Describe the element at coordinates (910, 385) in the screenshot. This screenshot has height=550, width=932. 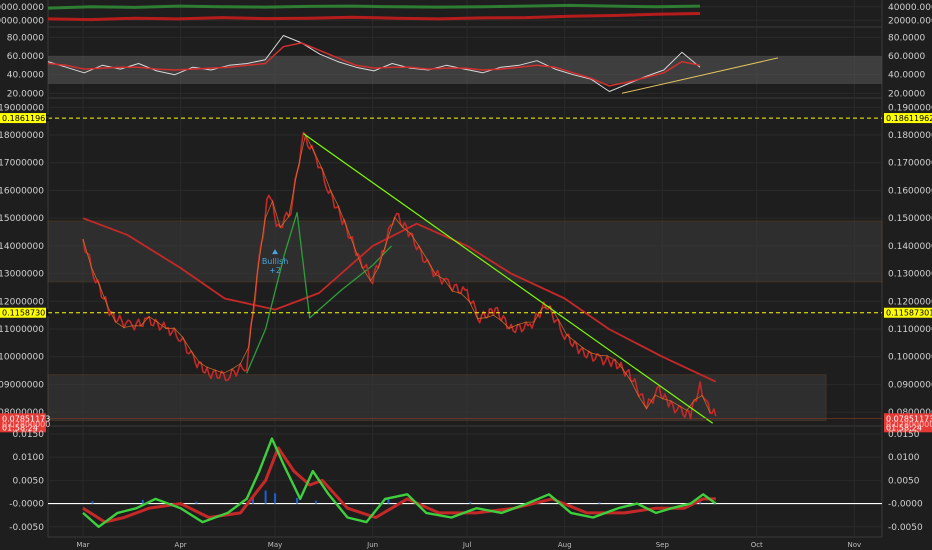
I see `y-tick-label-right: 0.09000000` at that location.